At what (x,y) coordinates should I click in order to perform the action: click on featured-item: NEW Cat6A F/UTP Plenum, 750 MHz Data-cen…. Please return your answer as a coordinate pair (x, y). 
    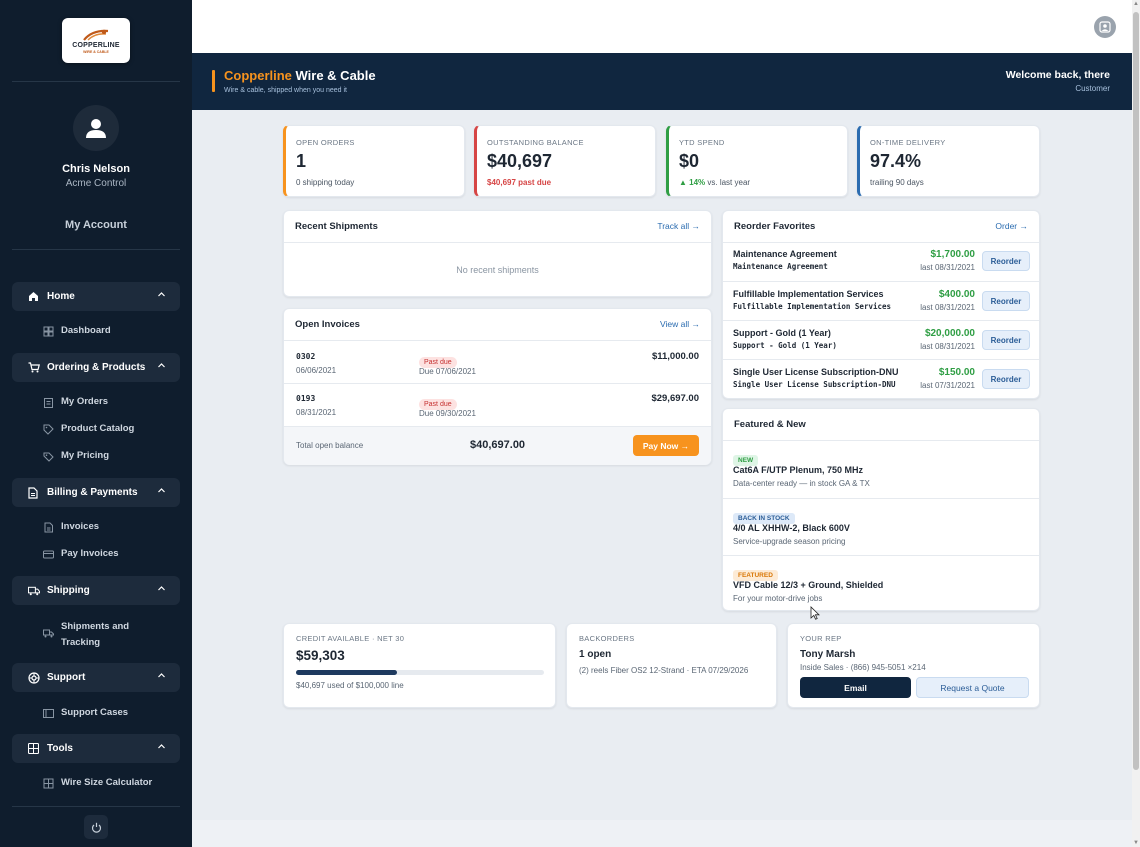
    Looking at the image, I should click on (881, 469).